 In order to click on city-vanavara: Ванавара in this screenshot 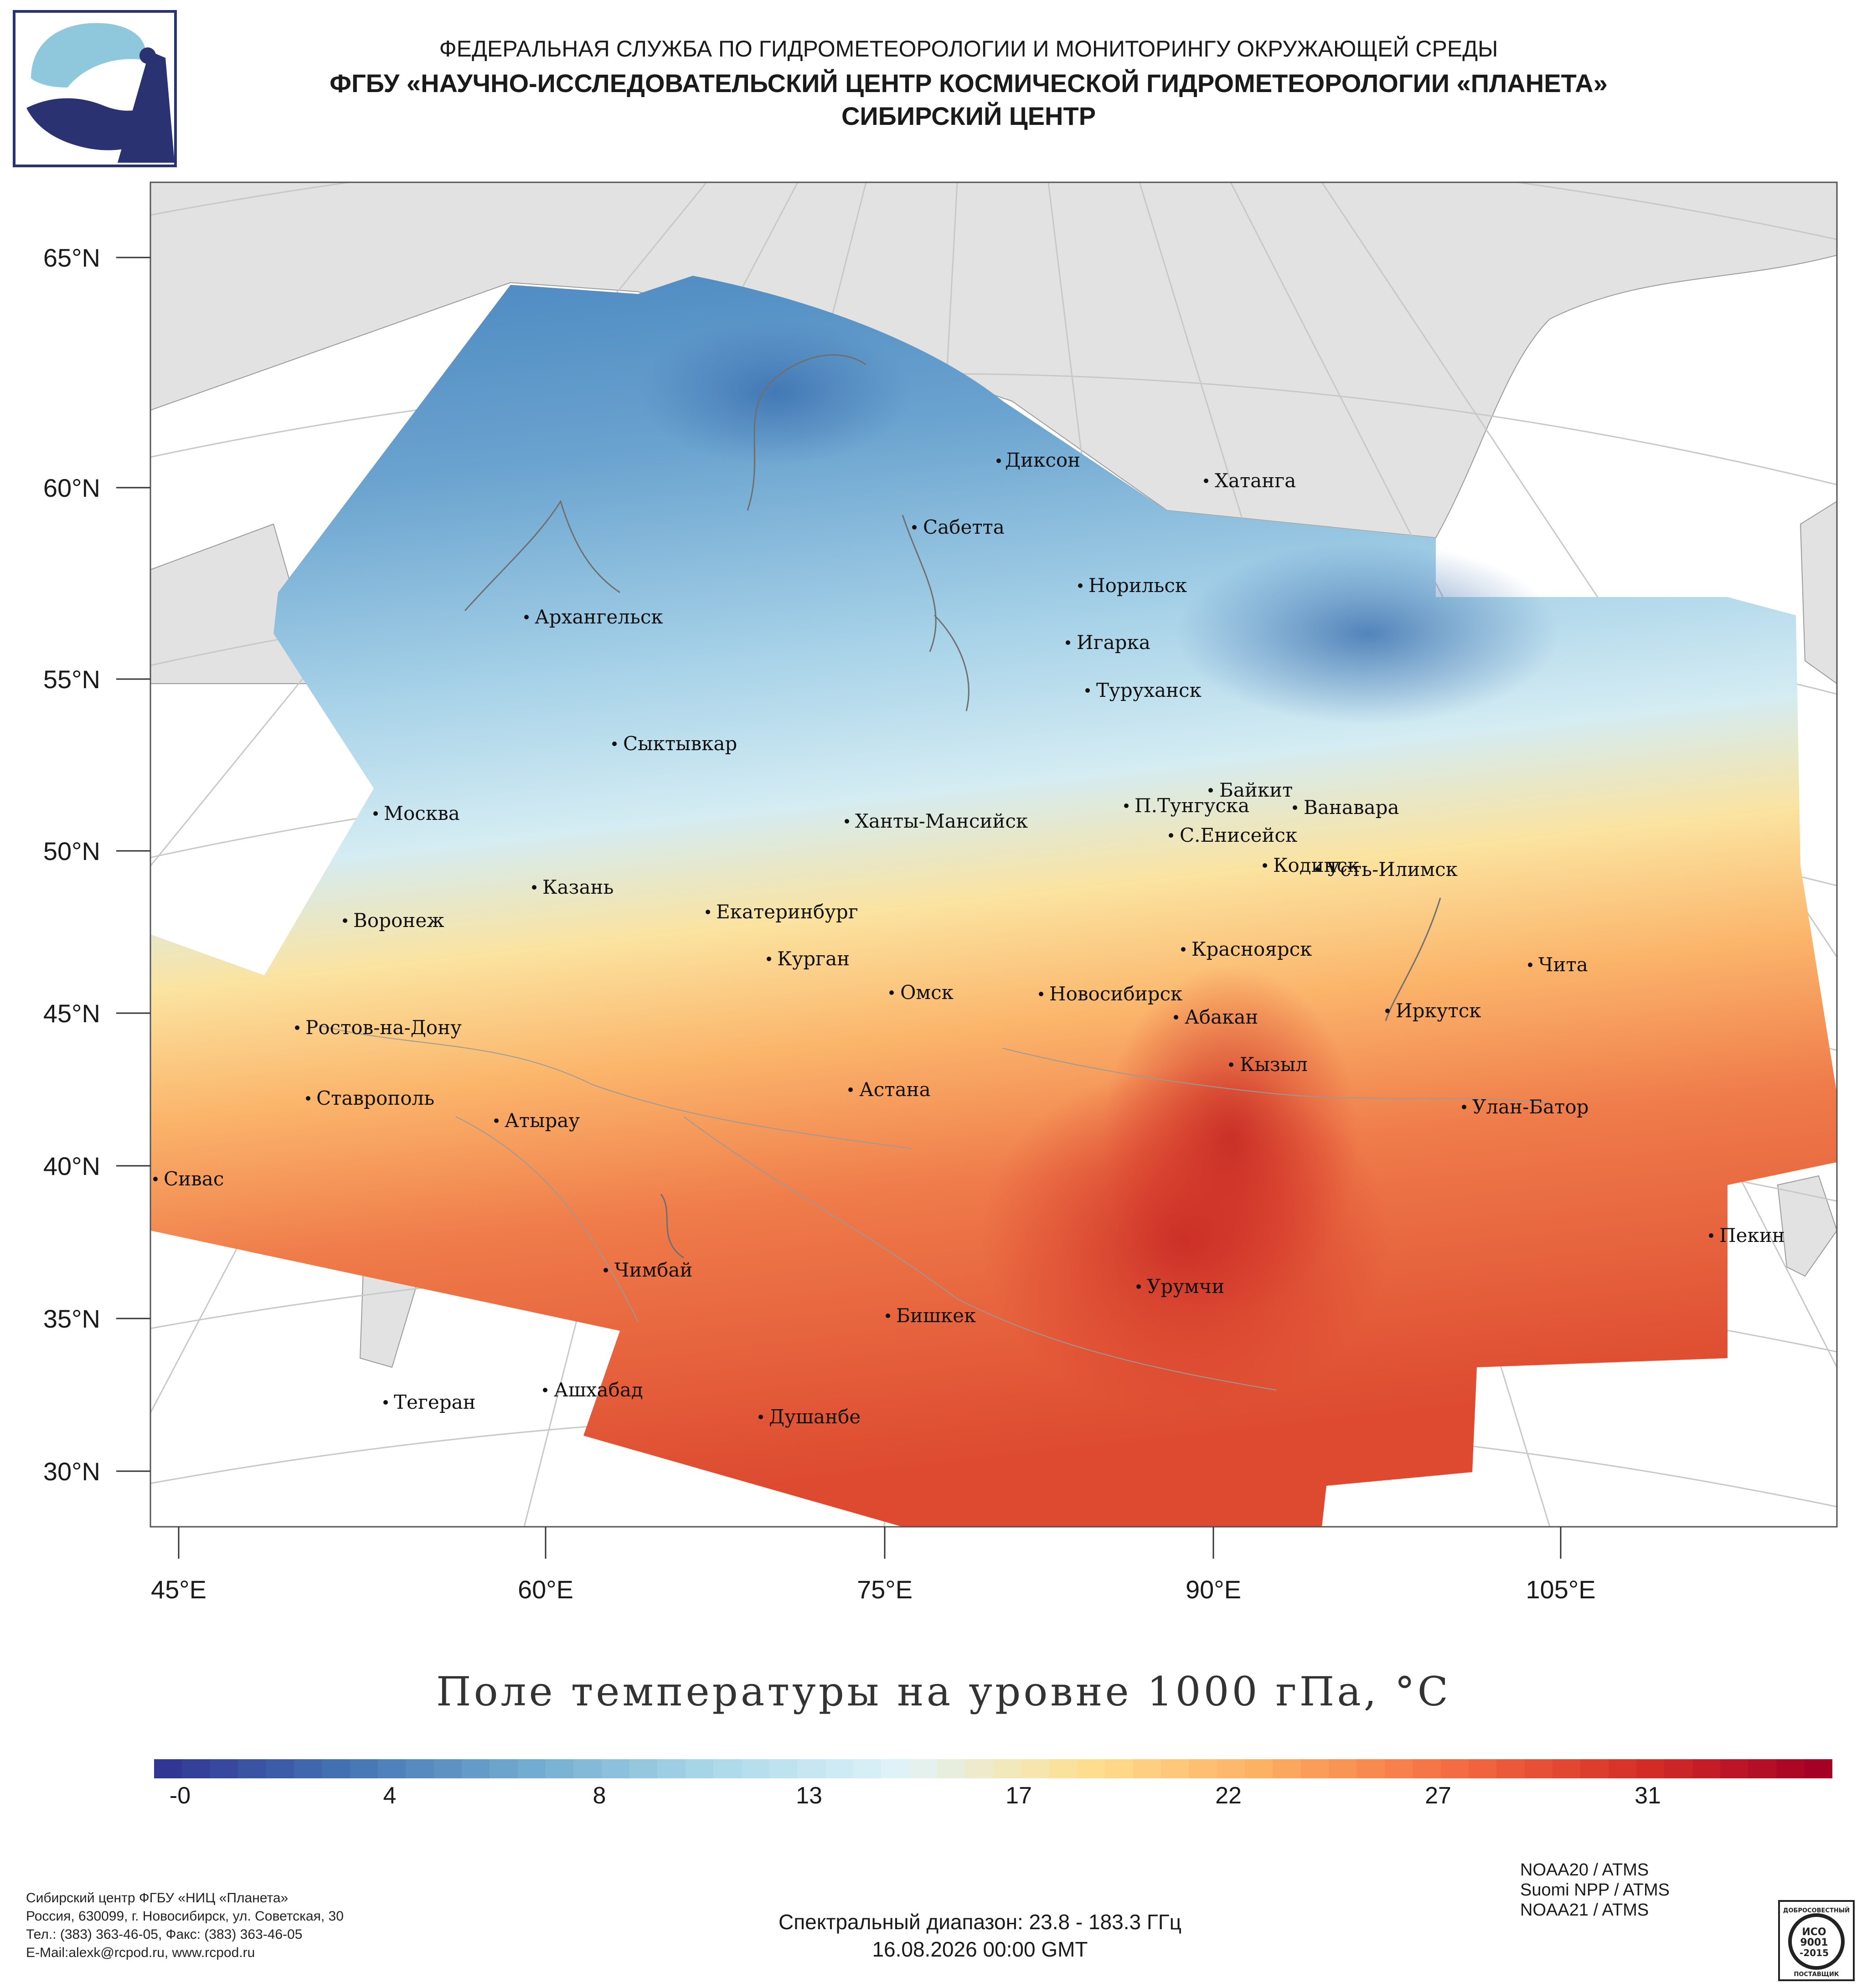, I will do `click(1351, 808)`.